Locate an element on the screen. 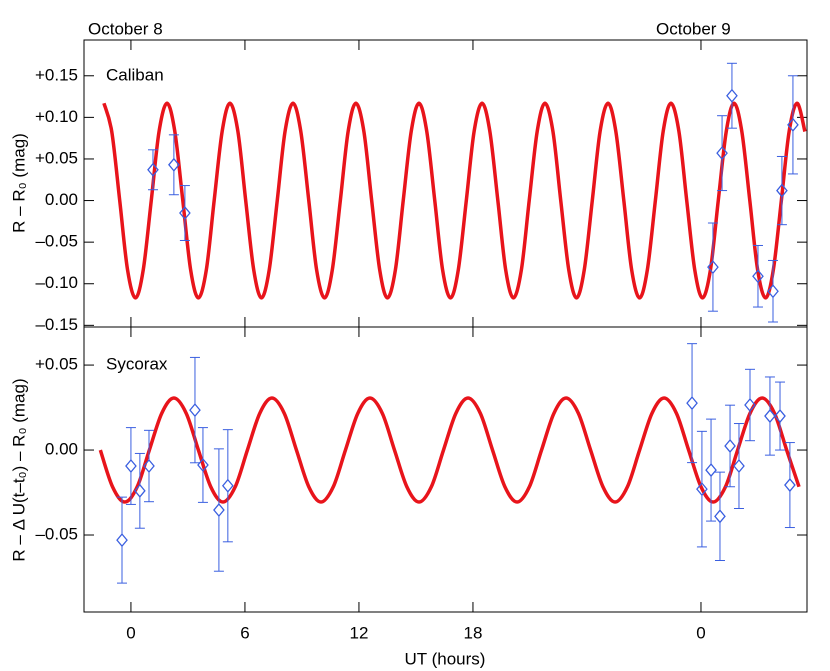 Image resolution: width=830 pixels, height=671 pixels. y-tick-label: –0.10 is located at coordinates (56, 282).